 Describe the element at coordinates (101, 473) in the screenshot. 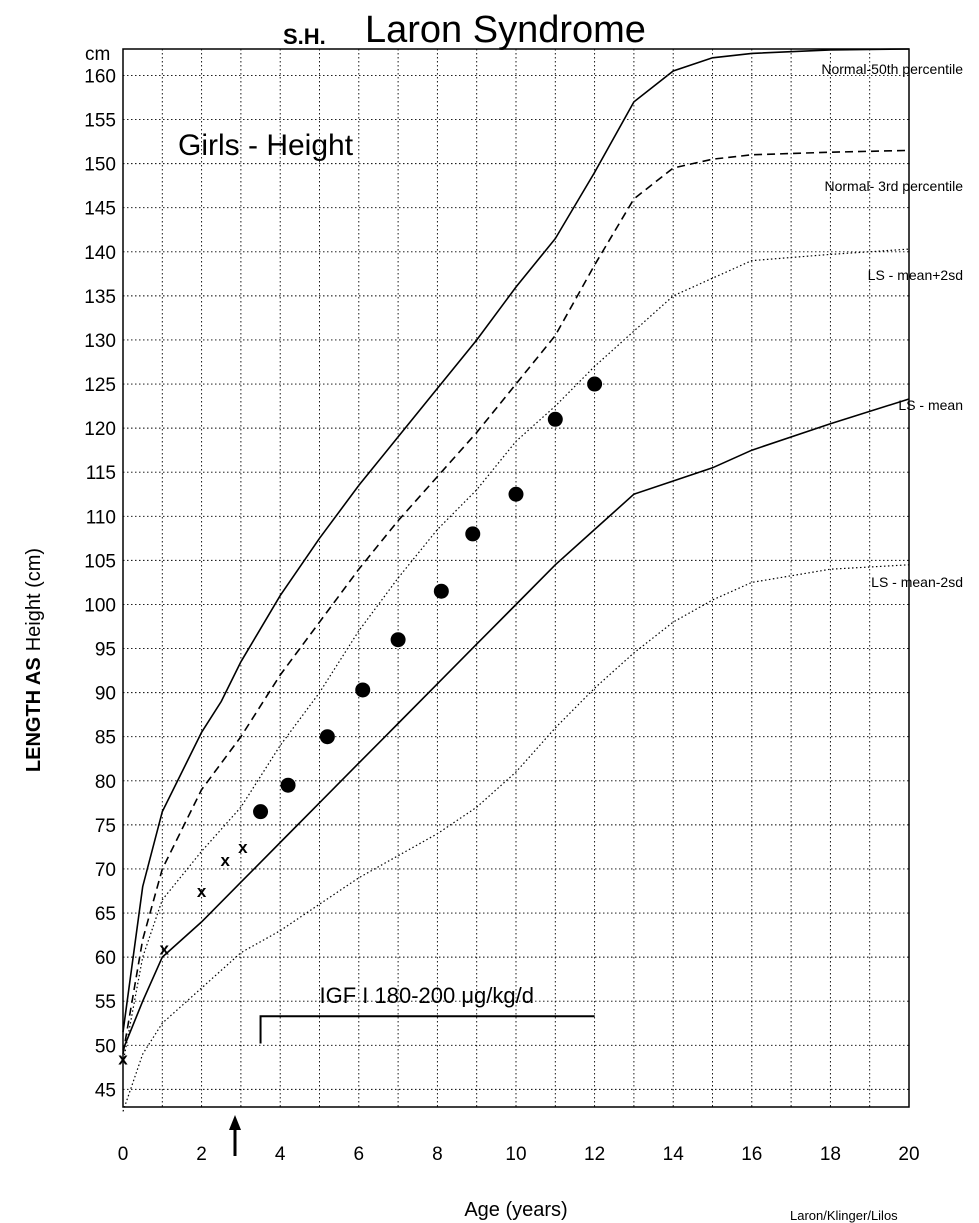

I see `y-tick-label: 115` at that location.